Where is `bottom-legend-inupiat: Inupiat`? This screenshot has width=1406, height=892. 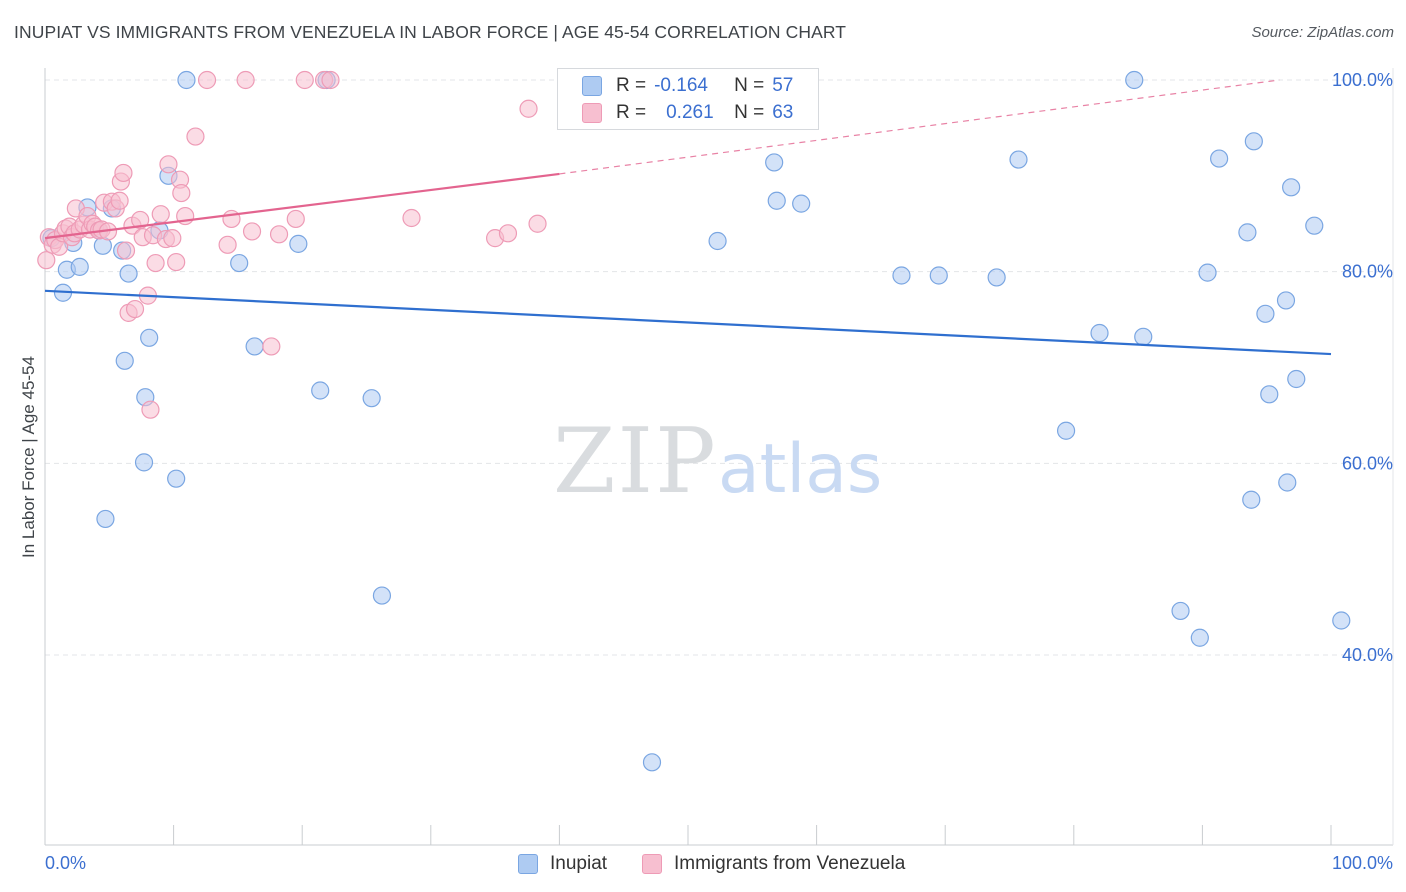 bottom-legend-inupiat: Inupiat is located at coordinates (562, 864).